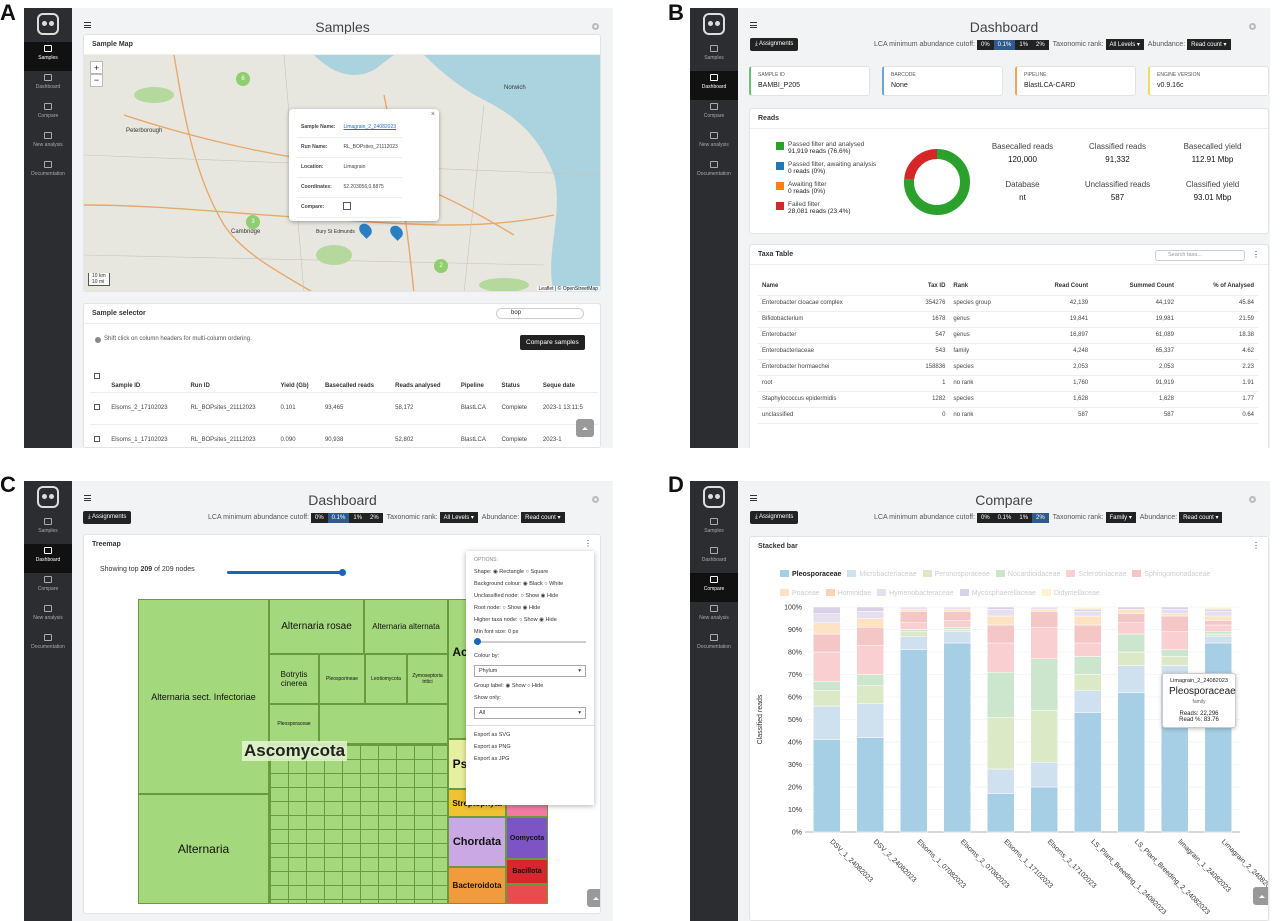  Describe the element at coordinates (294, 724) in the screenshot. I see `treemap-node: Pleosporaceae` at that location.